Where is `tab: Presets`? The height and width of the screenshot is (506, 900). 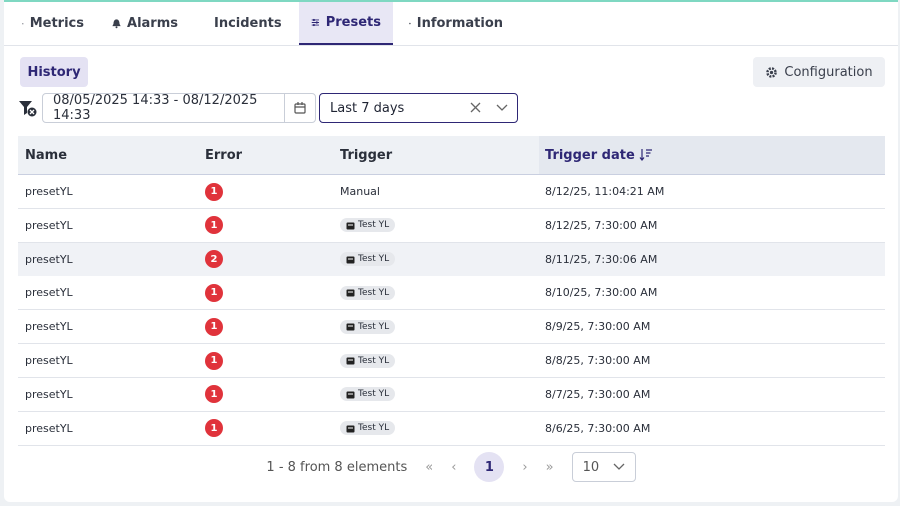 tab: Presets is located at coordinates (346, 23).